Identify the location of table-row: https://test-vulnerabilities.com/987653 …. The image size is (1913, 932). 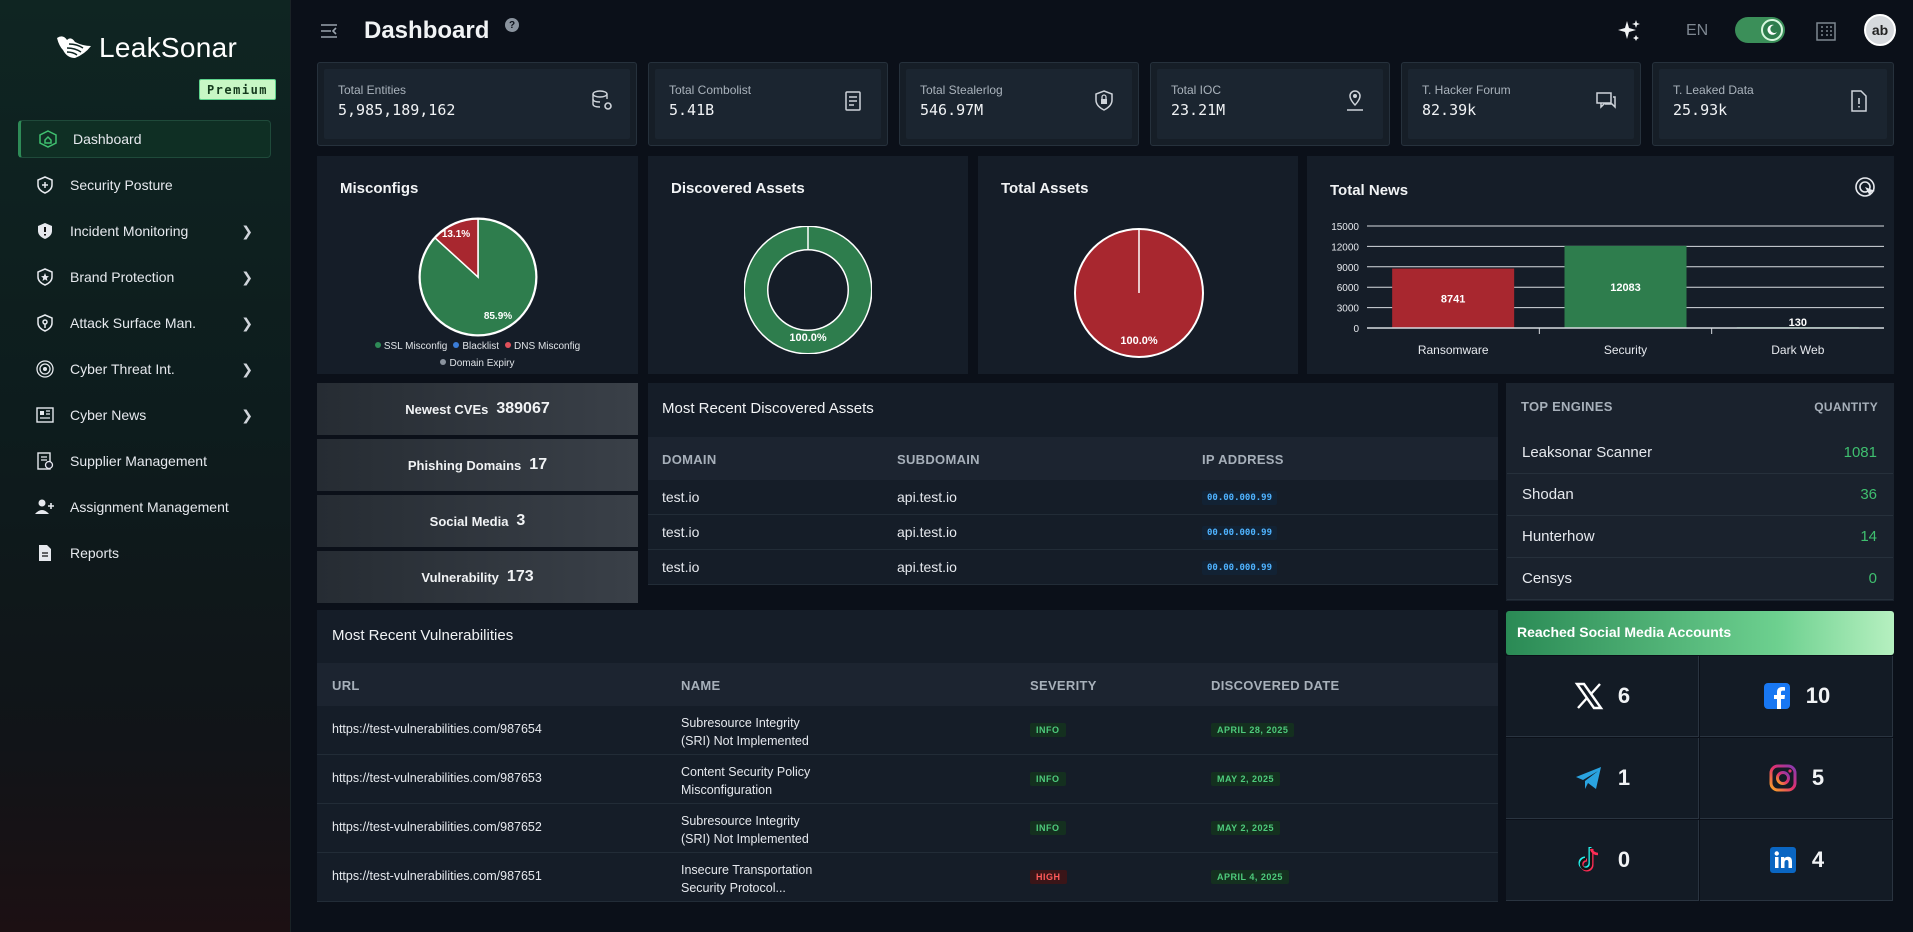
(907, 779).